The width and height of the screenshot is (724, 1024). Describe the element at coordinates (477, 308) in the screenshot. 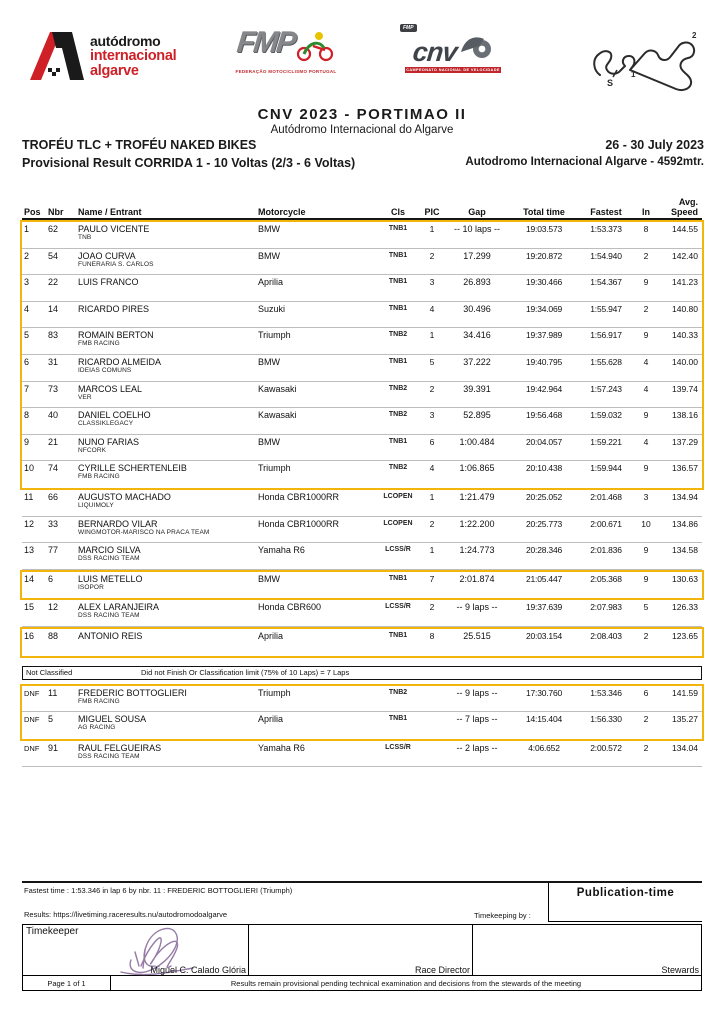

I see `cell-gap: 30.496` at that location.